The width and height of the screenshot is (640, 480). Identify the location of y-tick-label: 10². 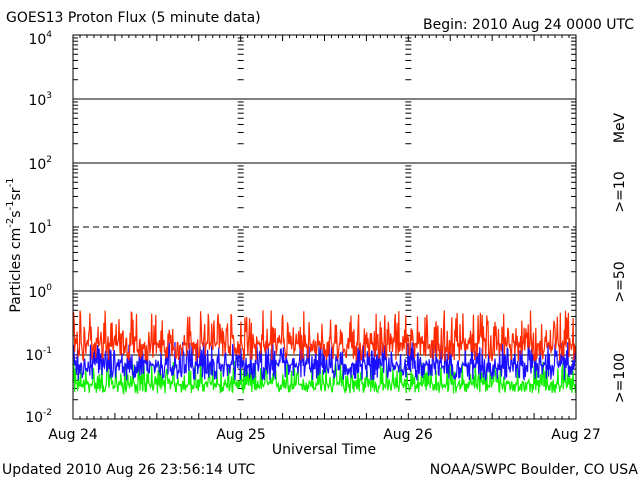
(40, 164).